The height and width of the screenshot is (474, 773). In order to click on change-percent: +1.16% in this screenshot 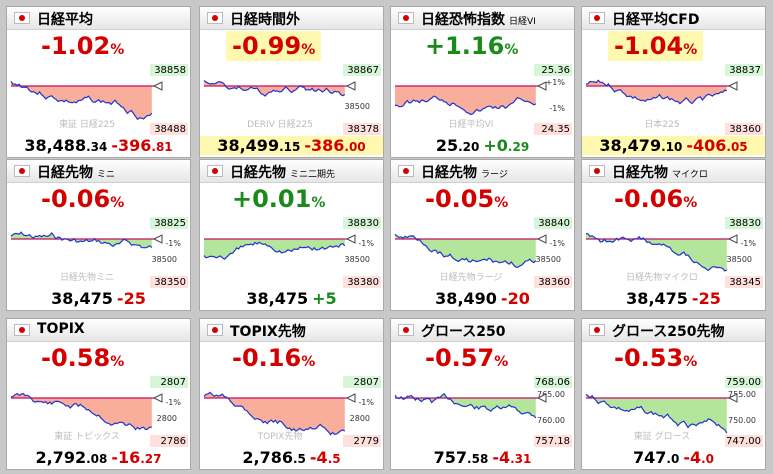, I will do `click(471, 46)`.